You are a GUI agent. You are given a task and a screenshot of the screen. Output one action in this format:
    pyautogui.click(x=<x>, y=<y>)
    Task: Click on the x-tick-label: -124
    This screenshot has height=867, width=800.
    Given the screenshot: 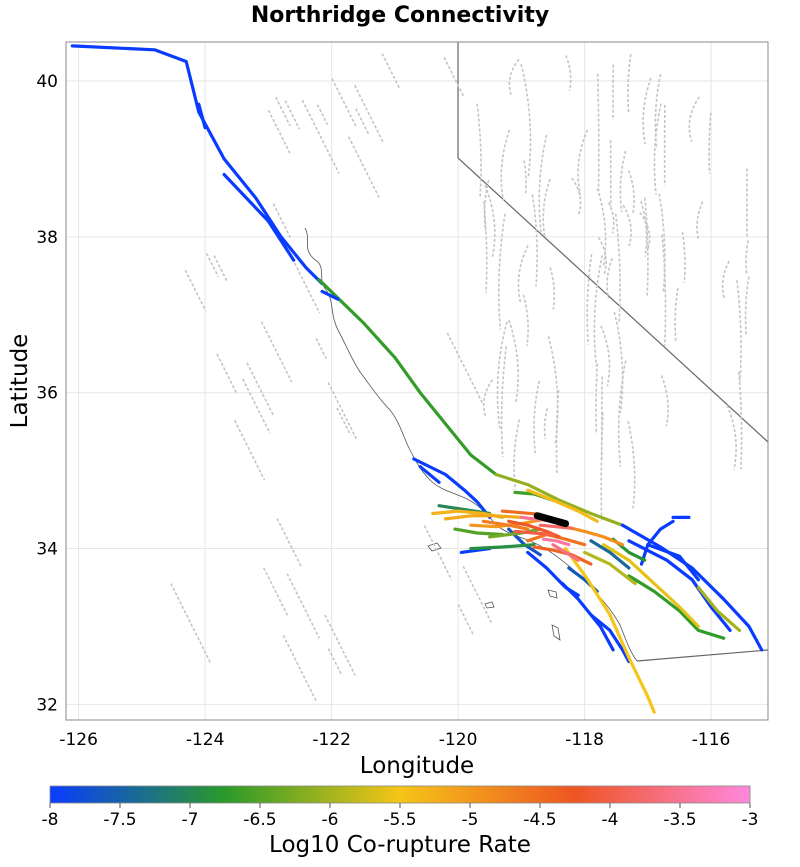 What is the action you would take?
    pyautogui.click(x=205, y=740)
    